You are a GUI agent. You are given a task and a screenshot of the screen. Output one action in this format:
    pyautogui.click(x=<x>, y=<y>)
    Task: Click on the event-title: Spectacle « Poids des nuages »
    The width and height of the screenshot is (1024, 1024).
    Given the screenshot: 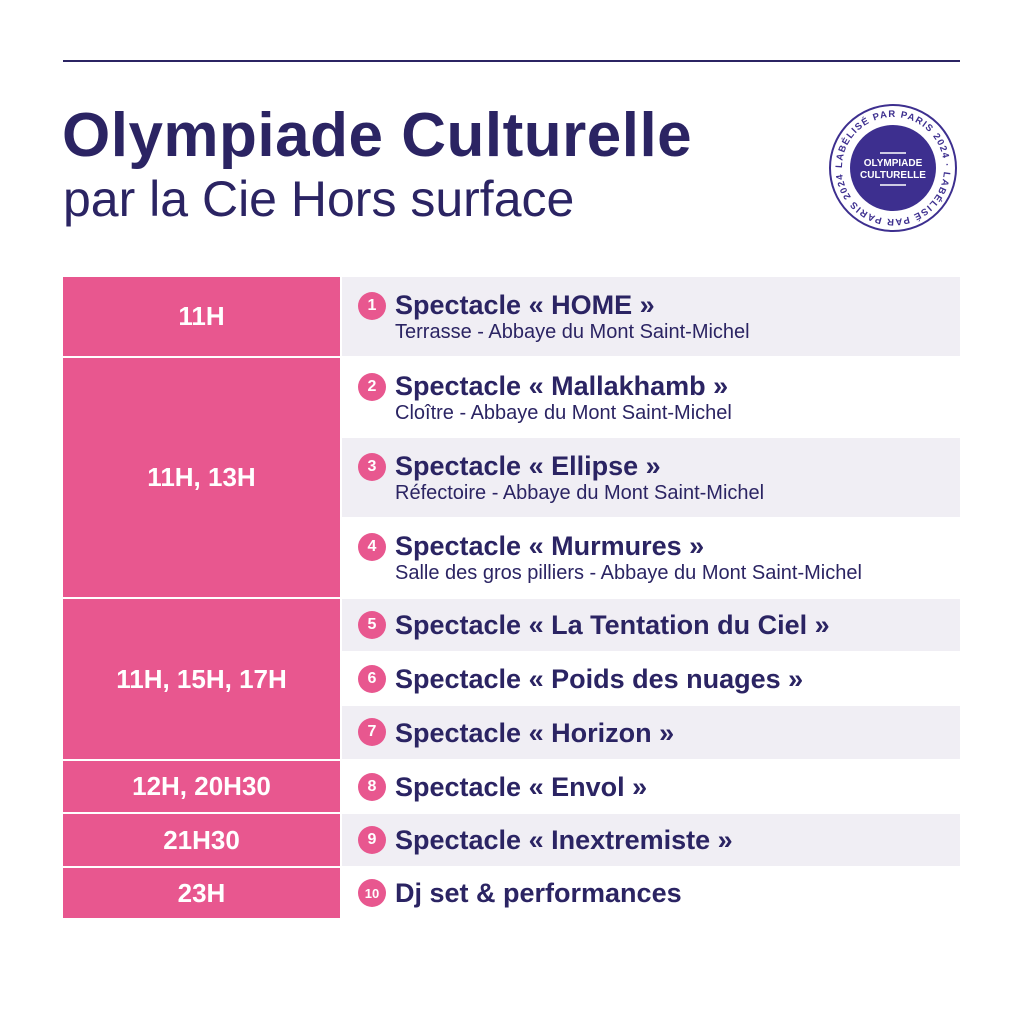 What is the action you would take?
    pyautogui.click(x=599, y=679)
    